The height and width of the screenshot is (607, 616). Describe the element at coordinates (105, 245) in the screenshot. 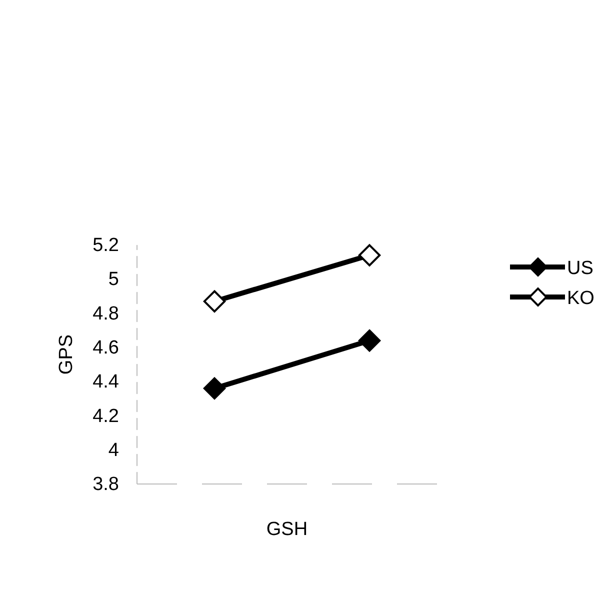

I see `y-tick-label: 5.2` at that location.